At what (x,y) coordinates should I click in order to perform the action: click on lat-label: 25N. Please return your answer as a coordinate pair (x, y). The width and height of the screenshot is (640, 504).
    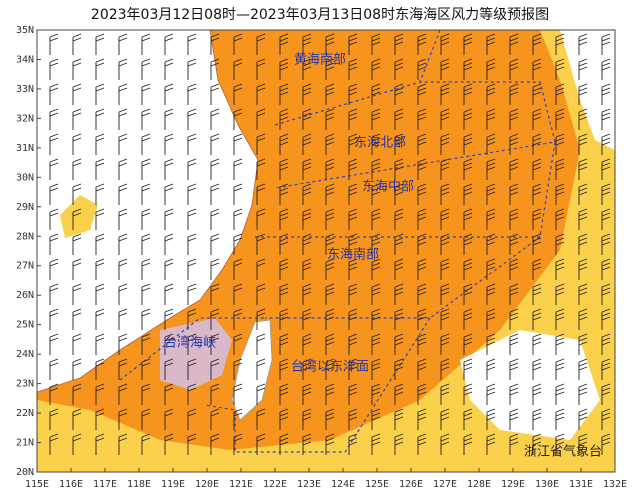
    Looking at the image, I should click on (25, 325).